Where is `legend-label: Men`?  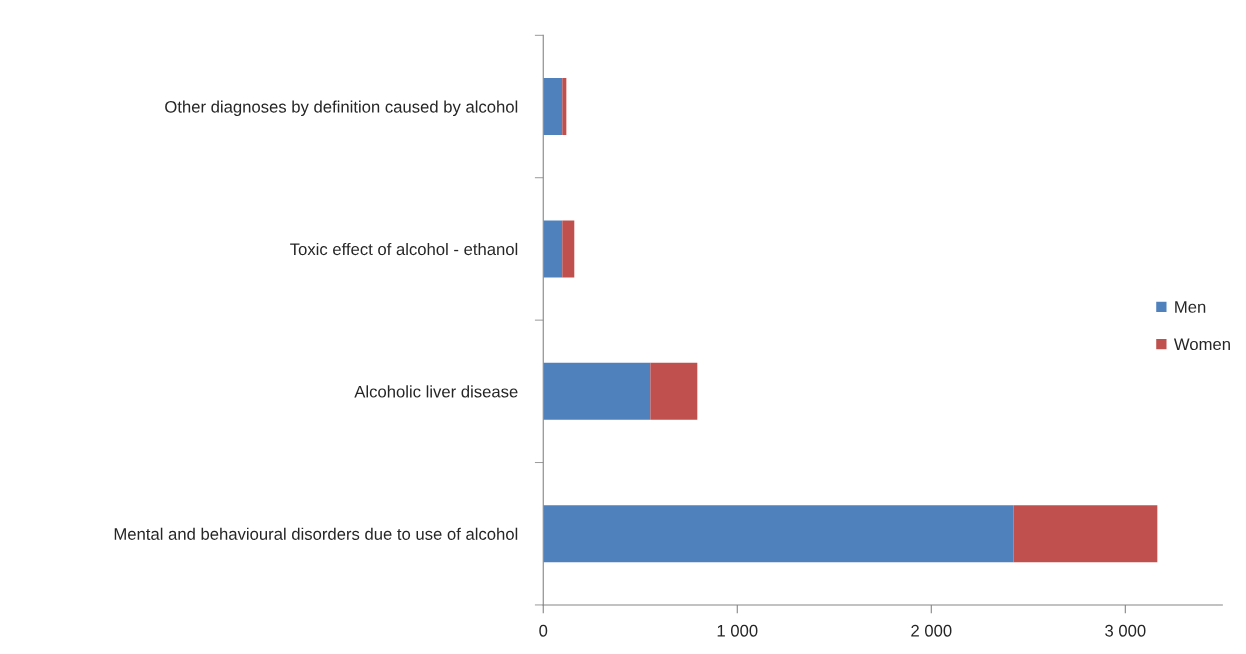
legend-label: Men is located at coordinates (1190, 307).